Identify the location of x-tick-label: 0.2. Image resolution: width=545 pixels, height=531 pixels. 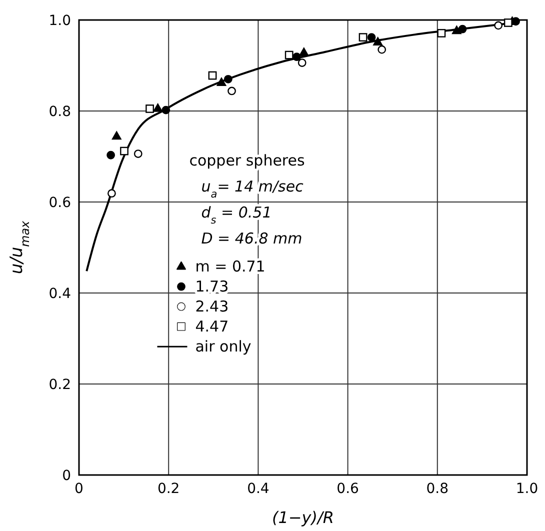
(168, 489).